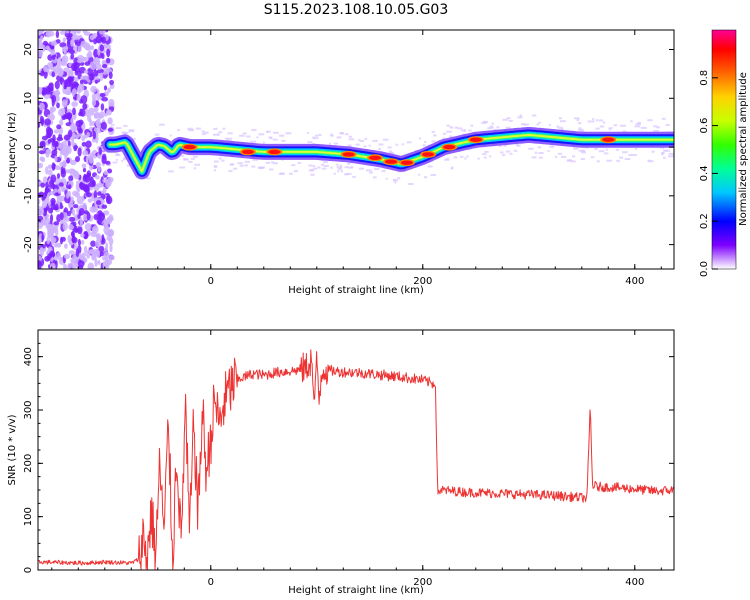 This screenshot has width=750, height=600. Describe the element at coordinates (704, 173) in the screenshot. I see `colorbar-tick-label: 0.4` at that location.